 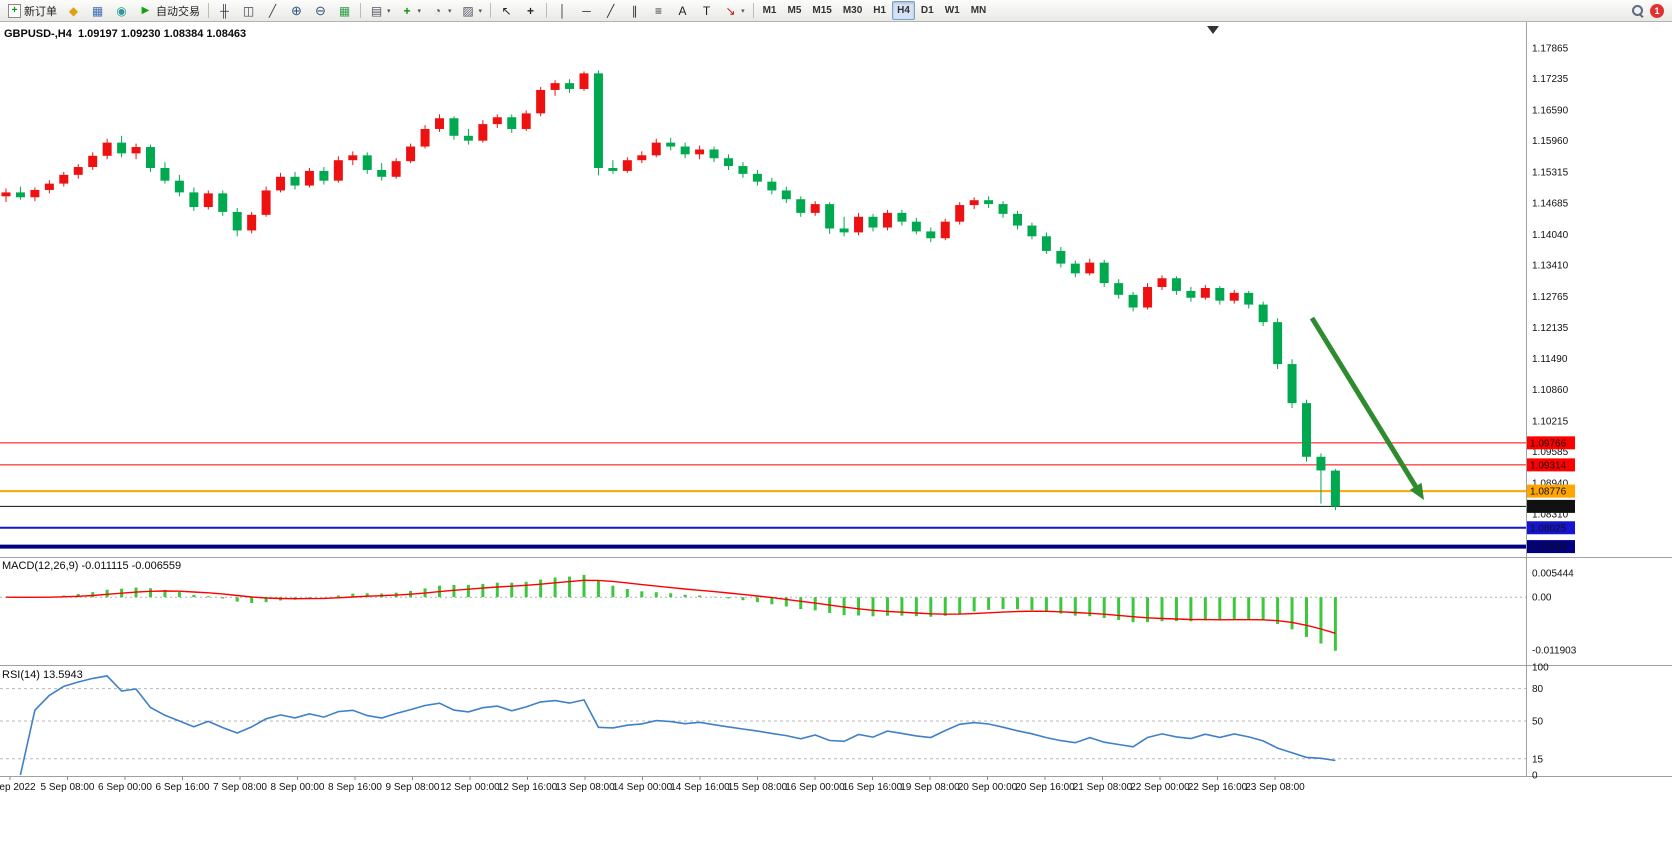 I want to click on svg-text: 14 Sep 16:00, so click(x=700, y=787).